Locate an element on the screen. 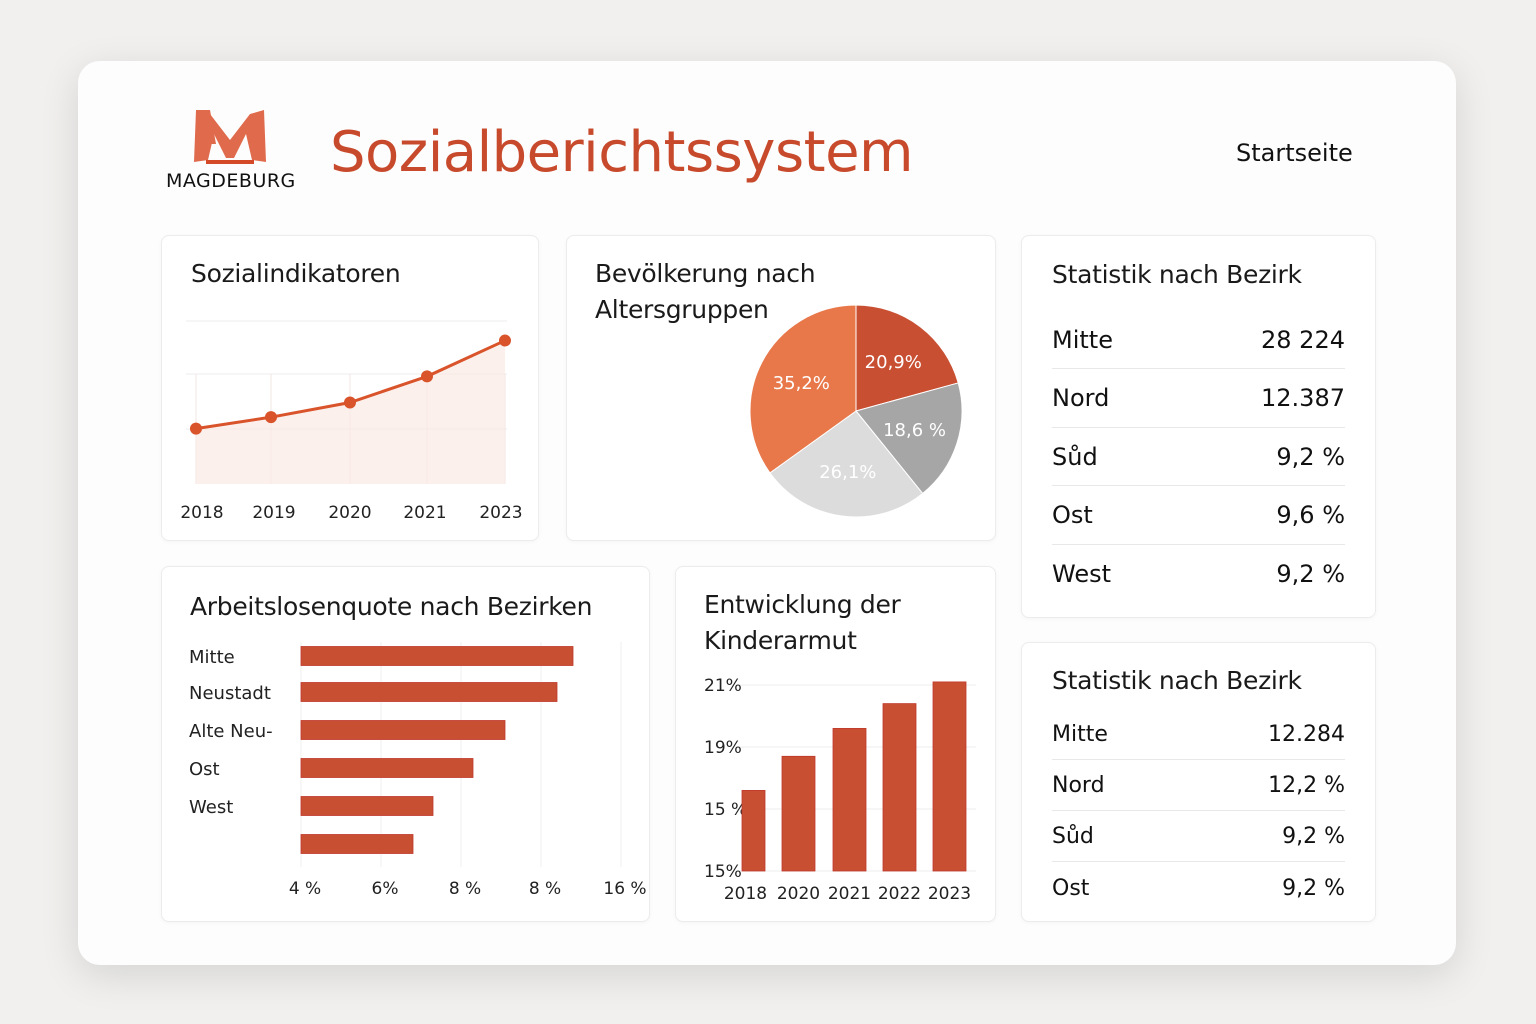 This screenshot has height=1024, width=1536. logo-text: MAGDEBURG is located at coordinates (231, 181).